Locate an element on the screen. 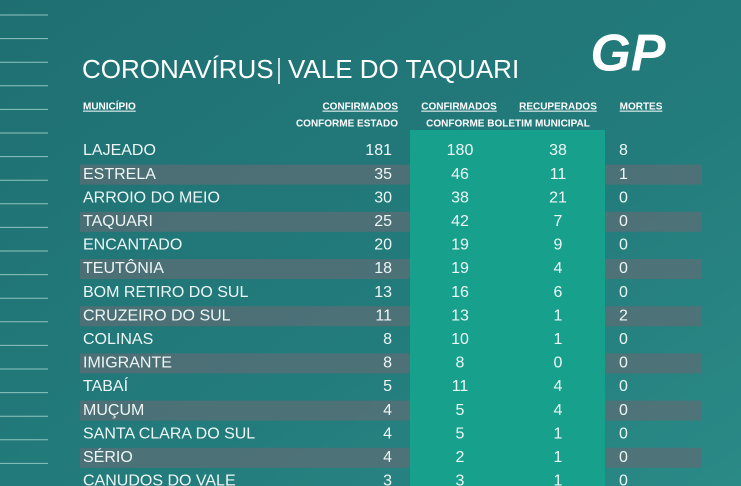 This screenshot has height=486, width=741. confirmed-state-cell: 13 is located at coordinates (383, 292).